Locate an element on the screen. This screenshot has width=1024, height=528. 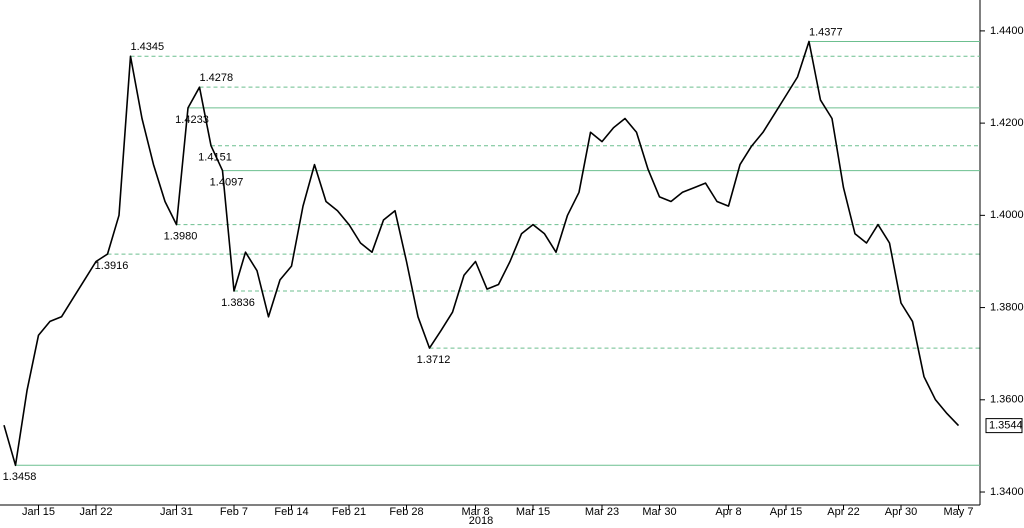
y-tick-label: 1.4200 is located at coordinates (1007, 123).